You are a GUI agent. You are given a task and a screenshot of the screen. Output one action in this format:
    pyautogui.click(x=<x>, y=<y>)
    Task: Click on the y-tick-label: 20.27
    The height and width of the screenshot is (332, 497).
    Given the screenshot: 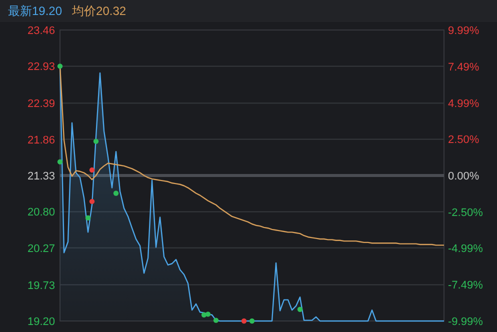 What is the action you would take?
    pyautogui.click(x=41, y=248)
    